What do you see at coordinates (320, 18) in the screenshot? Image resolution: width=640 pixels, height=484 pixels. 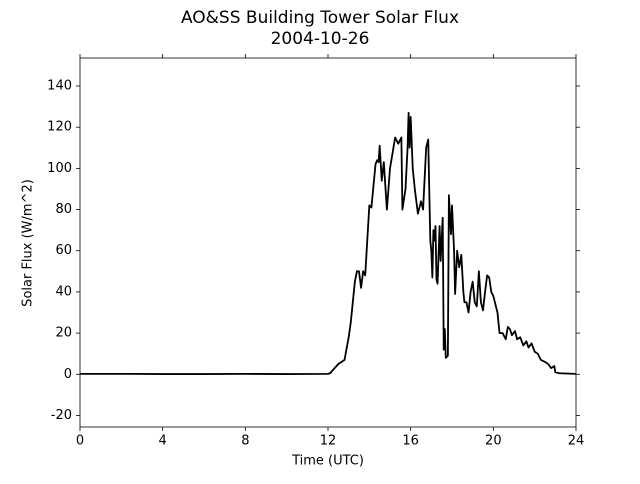 I see `chart-title: AO&SS Building Tower Solar Flux` at bounding box center [320, 18].